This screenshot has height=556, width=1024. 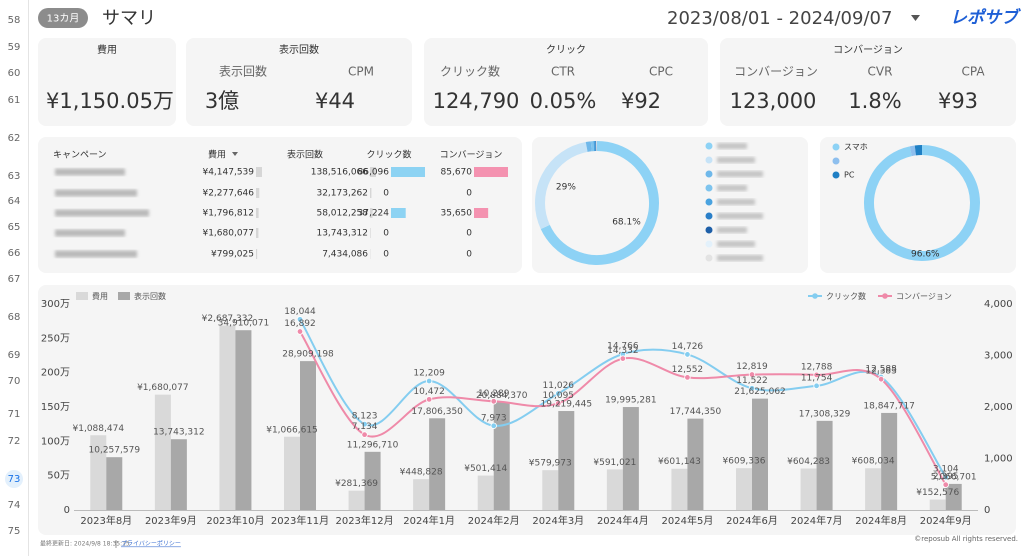 What do you see at coordinates (110, 101) in the screenshot?
I see `kpi-value: ¥1,150.05万` at bounding box center [110, 101].